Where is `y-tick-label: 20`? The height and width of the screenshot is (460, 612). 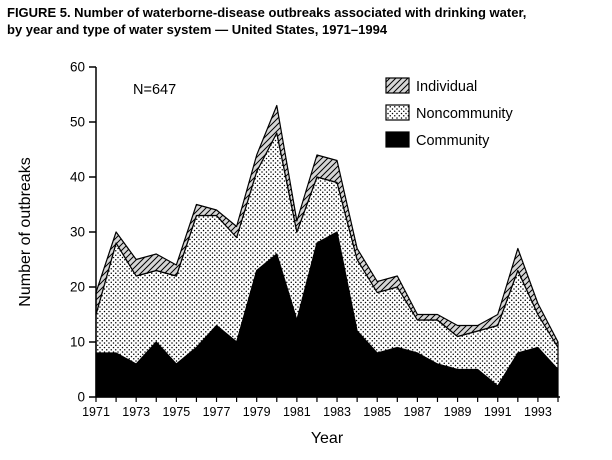
y-tick-label: 20 is located at coordinates (77, 287).